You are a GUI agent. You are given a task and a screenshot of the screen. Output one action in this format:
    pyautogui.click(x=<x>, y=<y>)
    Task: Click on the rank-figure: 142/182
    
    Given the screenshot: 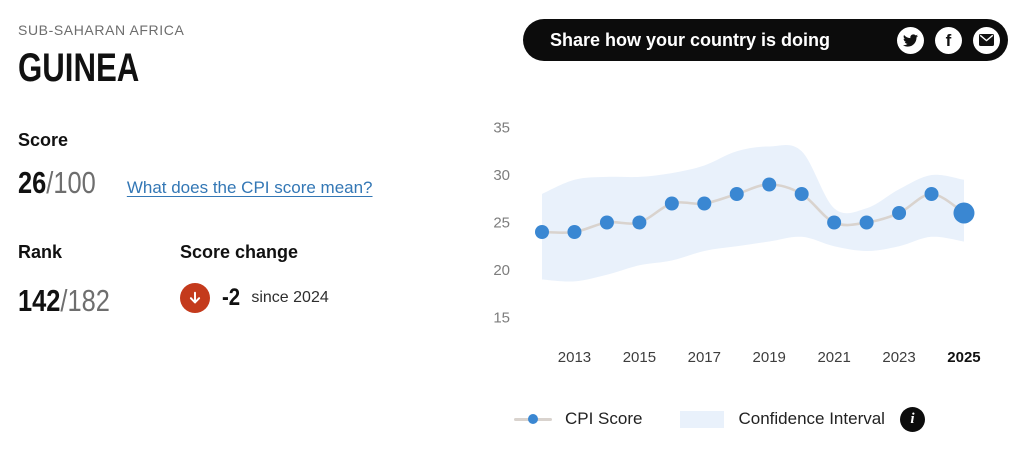 What is the action you would take?
    pyautogui.click(x=64, y=301)
    